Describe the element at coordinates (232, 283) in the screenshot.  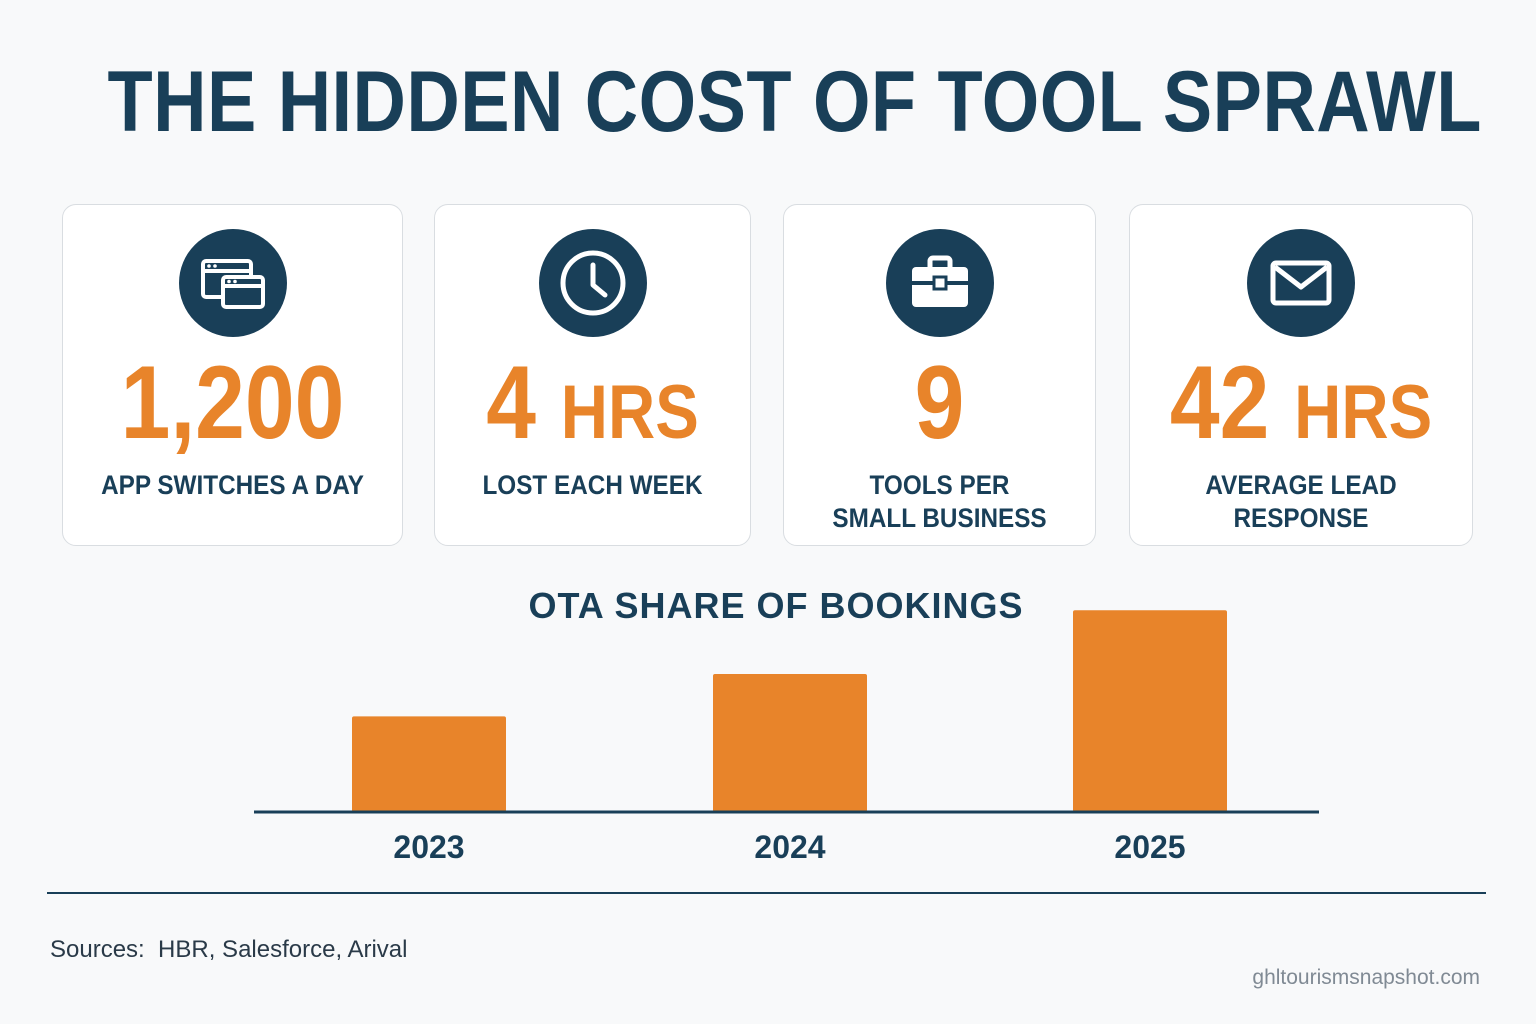
I see `browser-windows-icon` at that location.